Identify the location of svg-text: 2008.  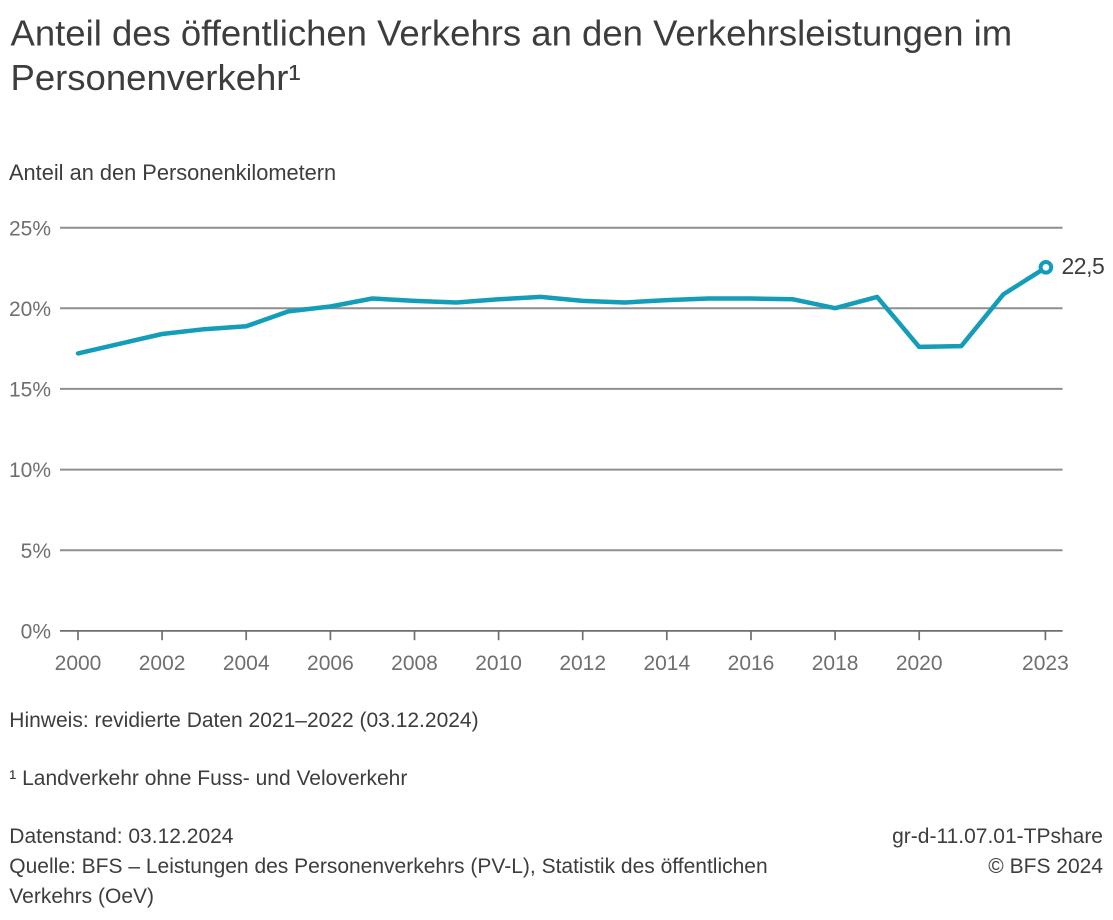
(414, 663).